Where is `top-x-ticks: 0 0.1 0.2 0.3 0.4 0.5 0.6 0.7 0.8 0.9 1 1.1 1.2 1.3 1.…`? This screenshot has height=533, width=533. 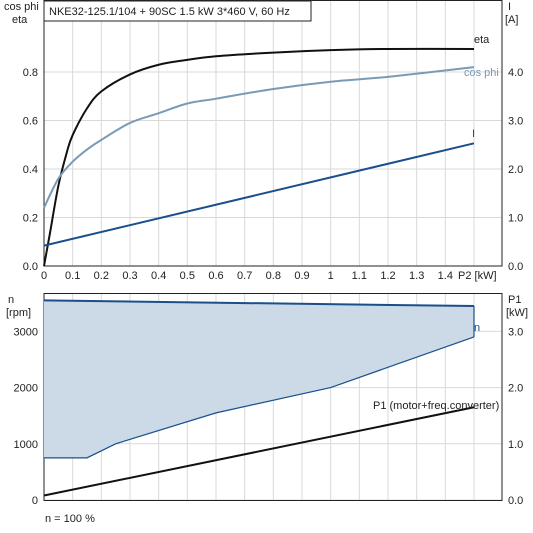 top-x-ticks: 0 0.1 0.2 0.3 0.4 0.5 0.6 0.7 0.8 0.9 1 1.1 1.2 1.3 1.… is located at coordinates (247, 276).